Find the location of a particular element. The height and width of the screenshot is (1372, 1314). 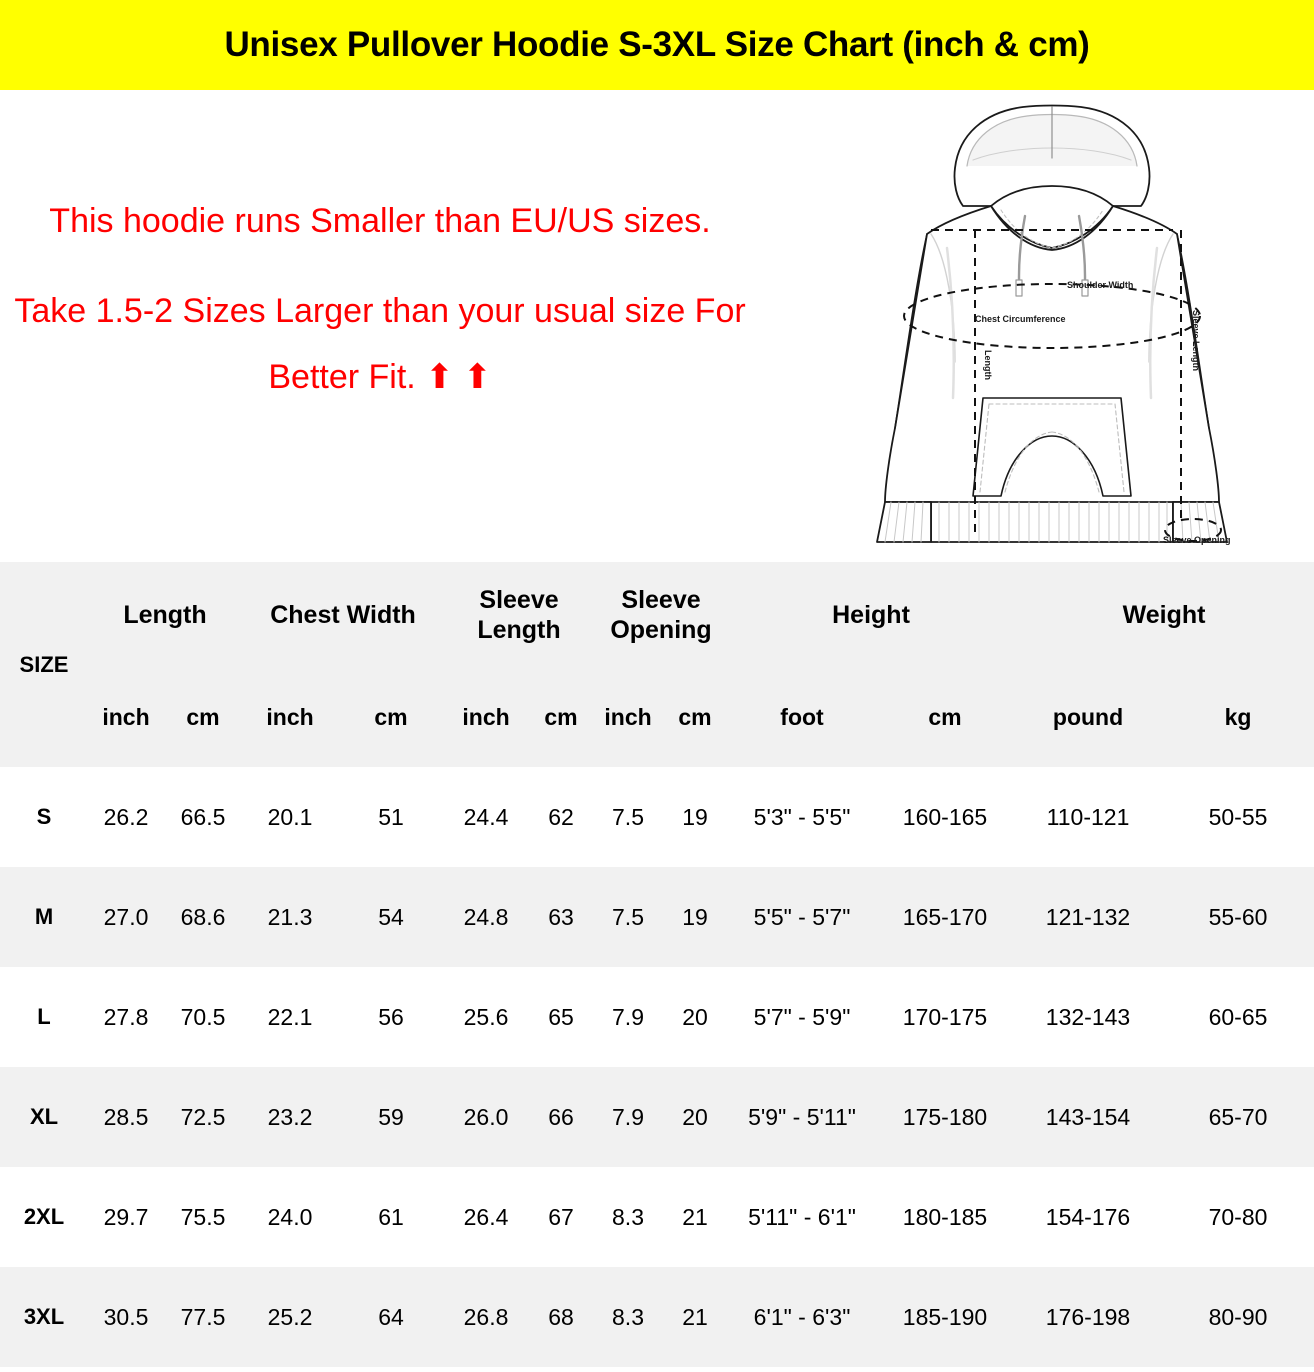

header-group-sleeve-length: Sleeve Length is located at coordinates (519, 614).